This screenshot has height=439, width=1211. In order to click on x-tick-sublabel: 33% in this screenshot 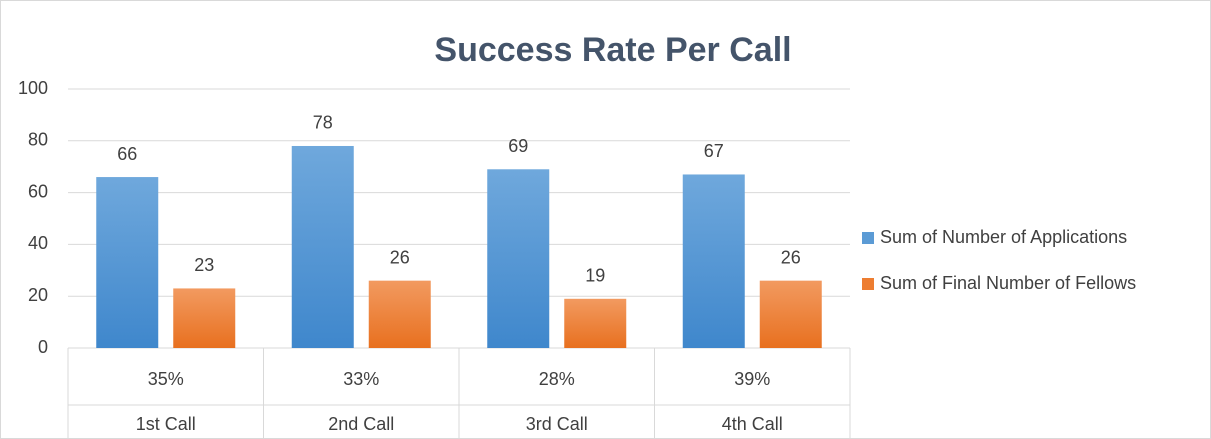, I will do `click(361, 379)`.